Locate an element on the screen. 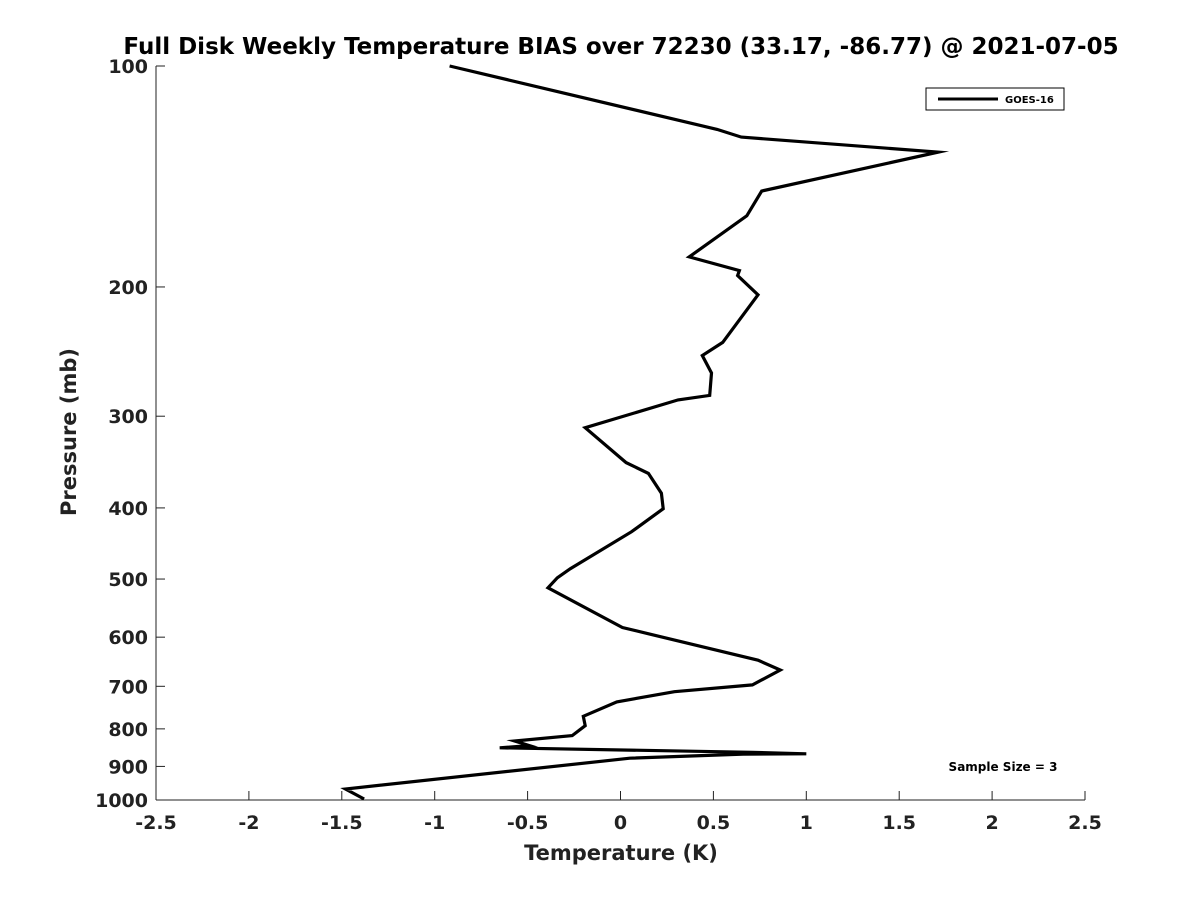  legend-label-goes16: GOES-16 is located at coordinates (1029, 100).